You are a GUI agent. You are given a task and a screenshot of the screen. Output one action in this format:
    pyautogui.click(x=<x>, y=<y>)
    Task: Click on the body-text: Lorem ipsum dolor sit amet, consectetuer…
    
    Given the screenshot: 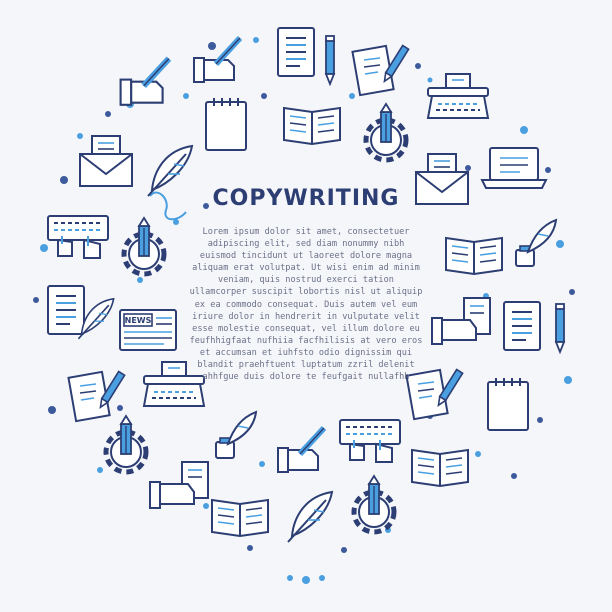 What is the action you would take?
    pyautogui.click(x=306, y=305)
    